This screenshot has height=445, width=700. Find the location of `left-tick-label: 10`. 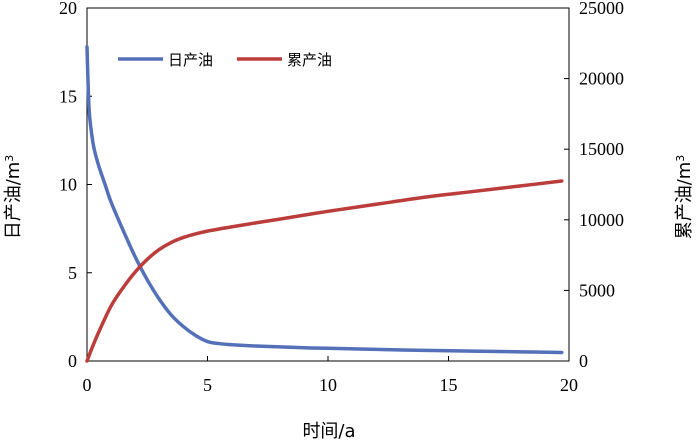

left-tick-label: 10 is located at coordinates (68, 185).